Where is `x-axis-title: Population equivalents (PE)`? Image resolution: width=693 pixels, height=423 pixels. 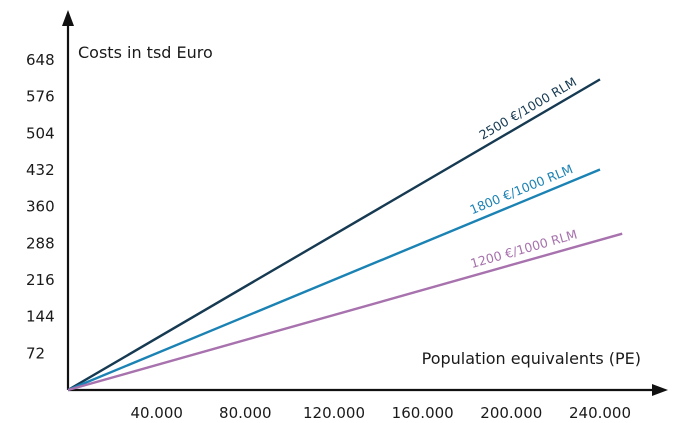 x-axis-title: Population equivalents (PE) is located at coordinates (531, 358).